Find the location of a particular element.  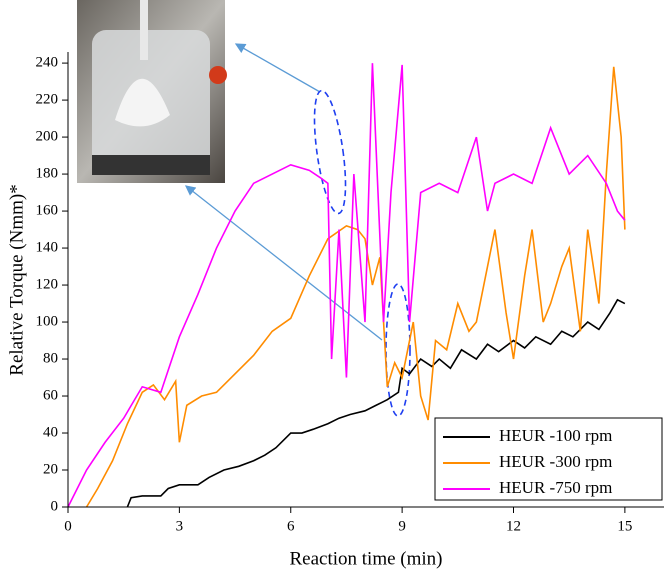

y-tick-label: 40 is located at coordinates (50, 432).